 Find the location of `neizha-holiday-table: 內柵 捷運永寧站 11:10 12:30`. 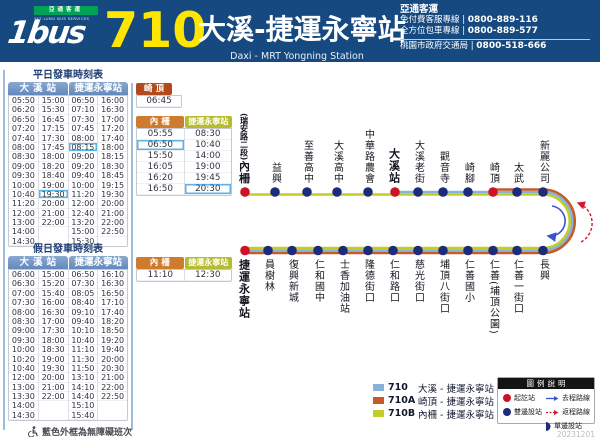

neizha-holiday-table: 內柵 捷運永寧站 11:10 12:30 is located at coordinates (184, 269).